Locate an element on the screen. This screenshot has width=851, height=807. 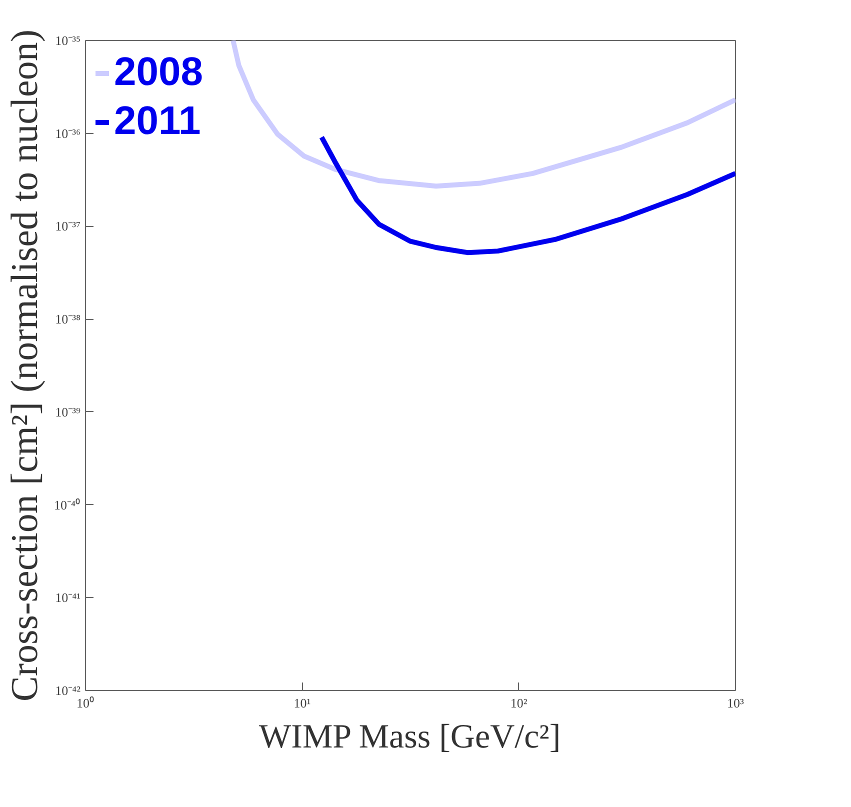
x-axis-title: WIMP Mass [GeV/c²] is located at coordinates (410, 737).